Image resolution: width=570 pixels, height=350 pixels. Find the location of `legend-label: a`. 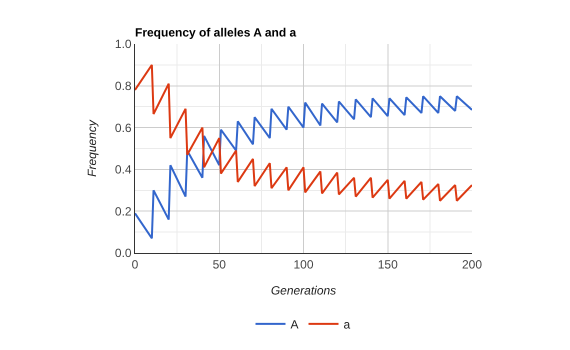

legend-label: a is located at coordinates (347, 325).